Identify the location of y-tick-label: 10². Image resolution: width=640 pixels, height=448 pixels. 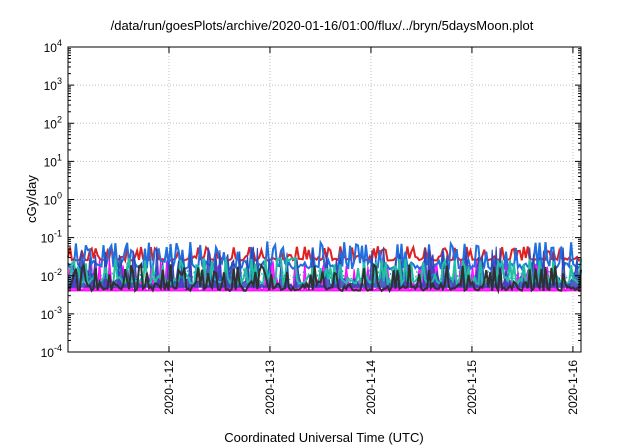
(53, 122).